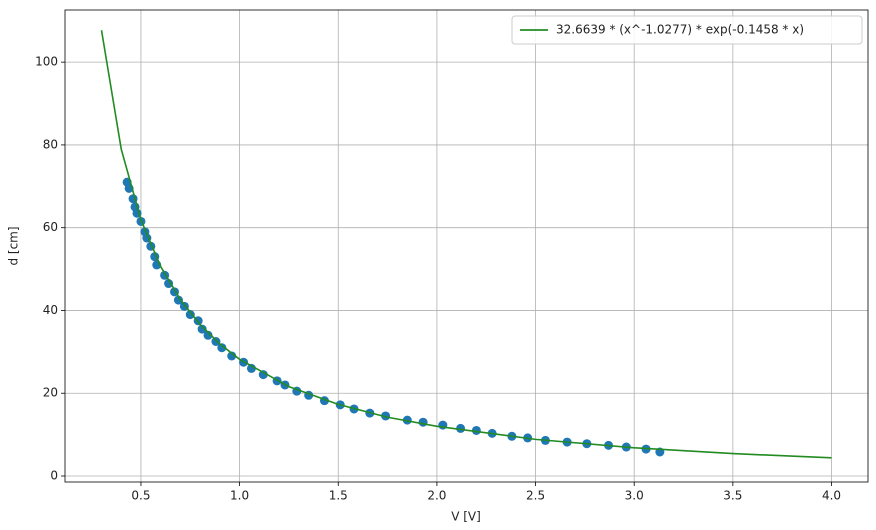 Image resolution: width=876 pixels, height=530 pixels. Describe the element at coordinates (634, 496) in the screenshot. I see `x-tick-label: 3.0` at that location.